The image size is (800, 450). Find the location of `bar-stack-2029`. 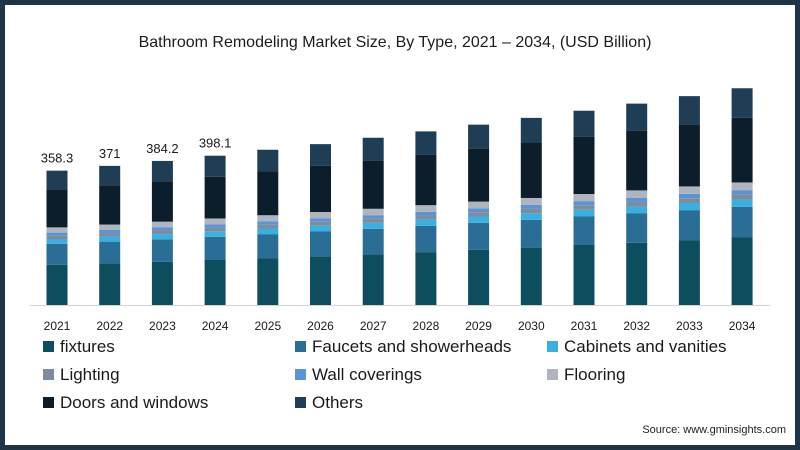

bar-stack-2029 is located at coordinates (479, 215).